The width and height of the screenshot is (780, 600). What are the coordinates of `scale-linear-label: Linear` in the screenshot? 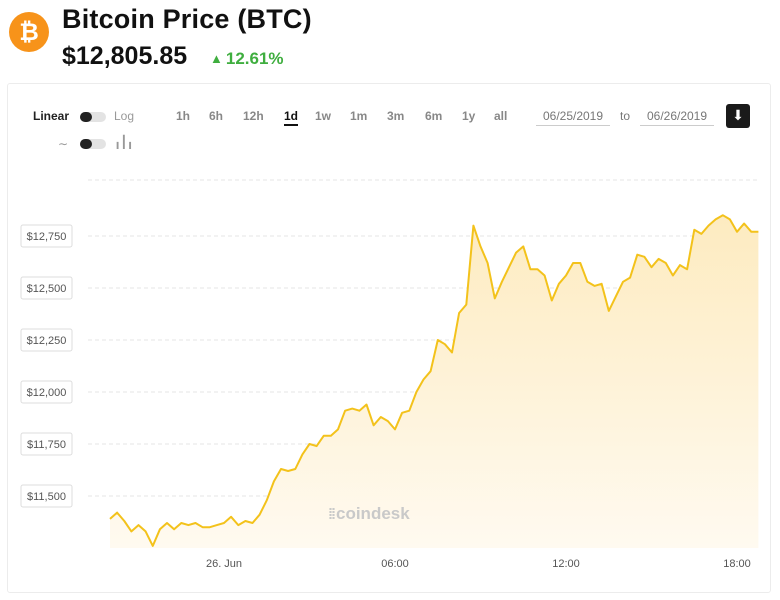 It's located at (51, 116).